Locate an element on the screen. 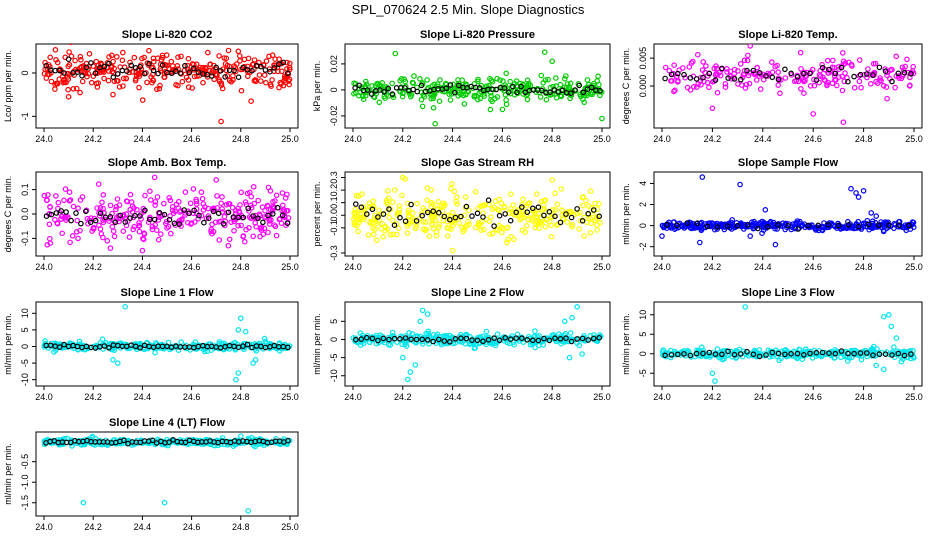 The height and width of the screenshot is (540, 936). x-tick-label: 25.0 is located at coordinates (602, 397).